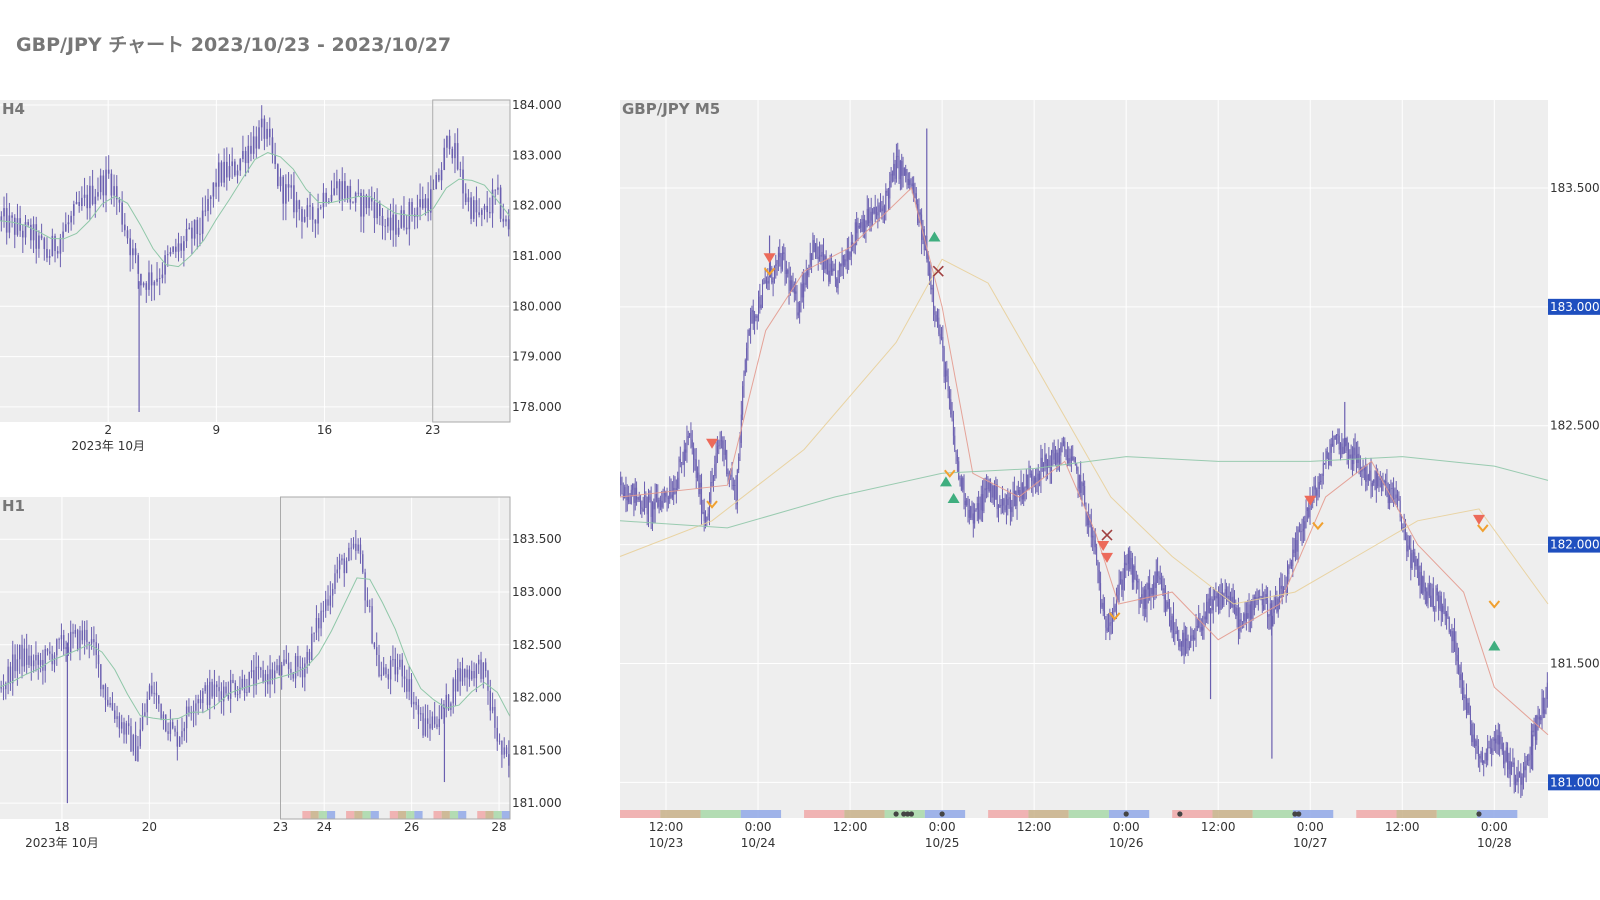 This screenshot has height=900, width=1600. I want to click on m5-x-tick-label: 12:00, so click(850, 827).